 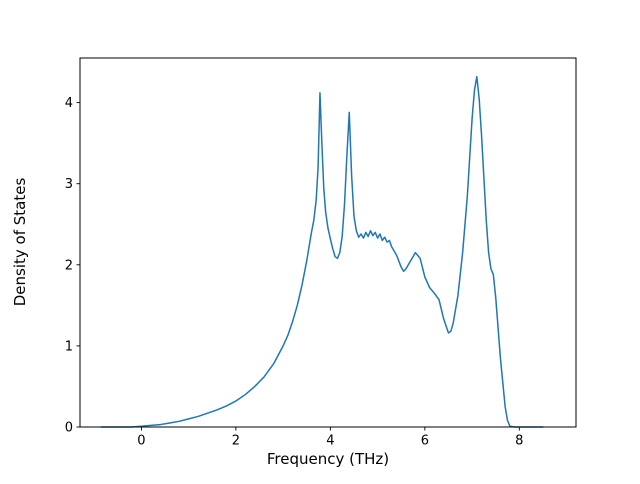 I want to click on x-tick-label: 2, so click(x=236, y=441).